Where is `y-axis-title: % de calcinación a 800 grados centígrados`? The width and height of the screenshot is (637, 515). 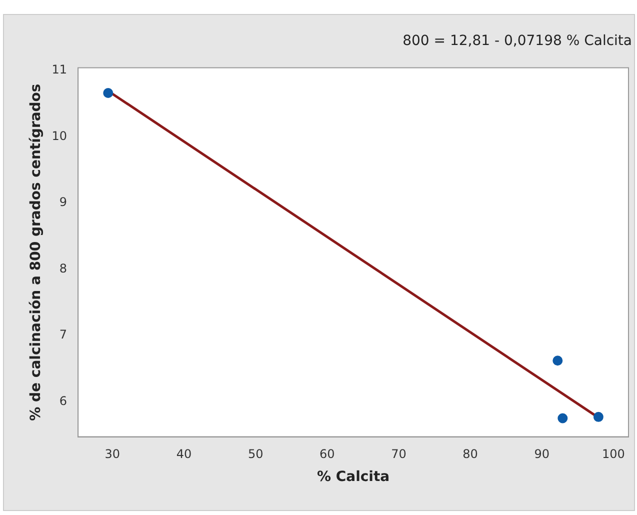
y-axis-title: % de calcinación a 800 grados centígrados is located at coordinates (36, 252).